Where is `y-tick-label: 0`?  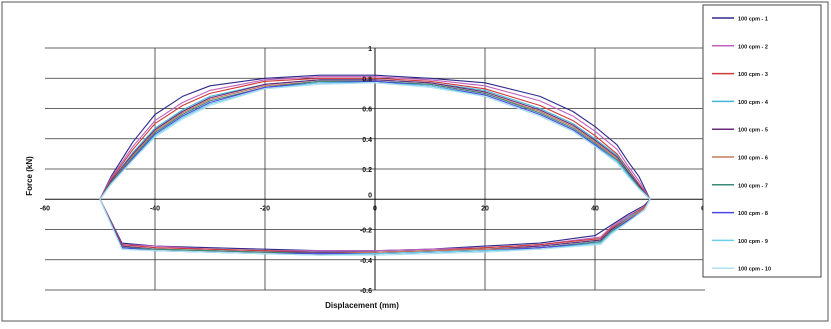
y-tick-label: 0 is located at coordinates (370, 195).